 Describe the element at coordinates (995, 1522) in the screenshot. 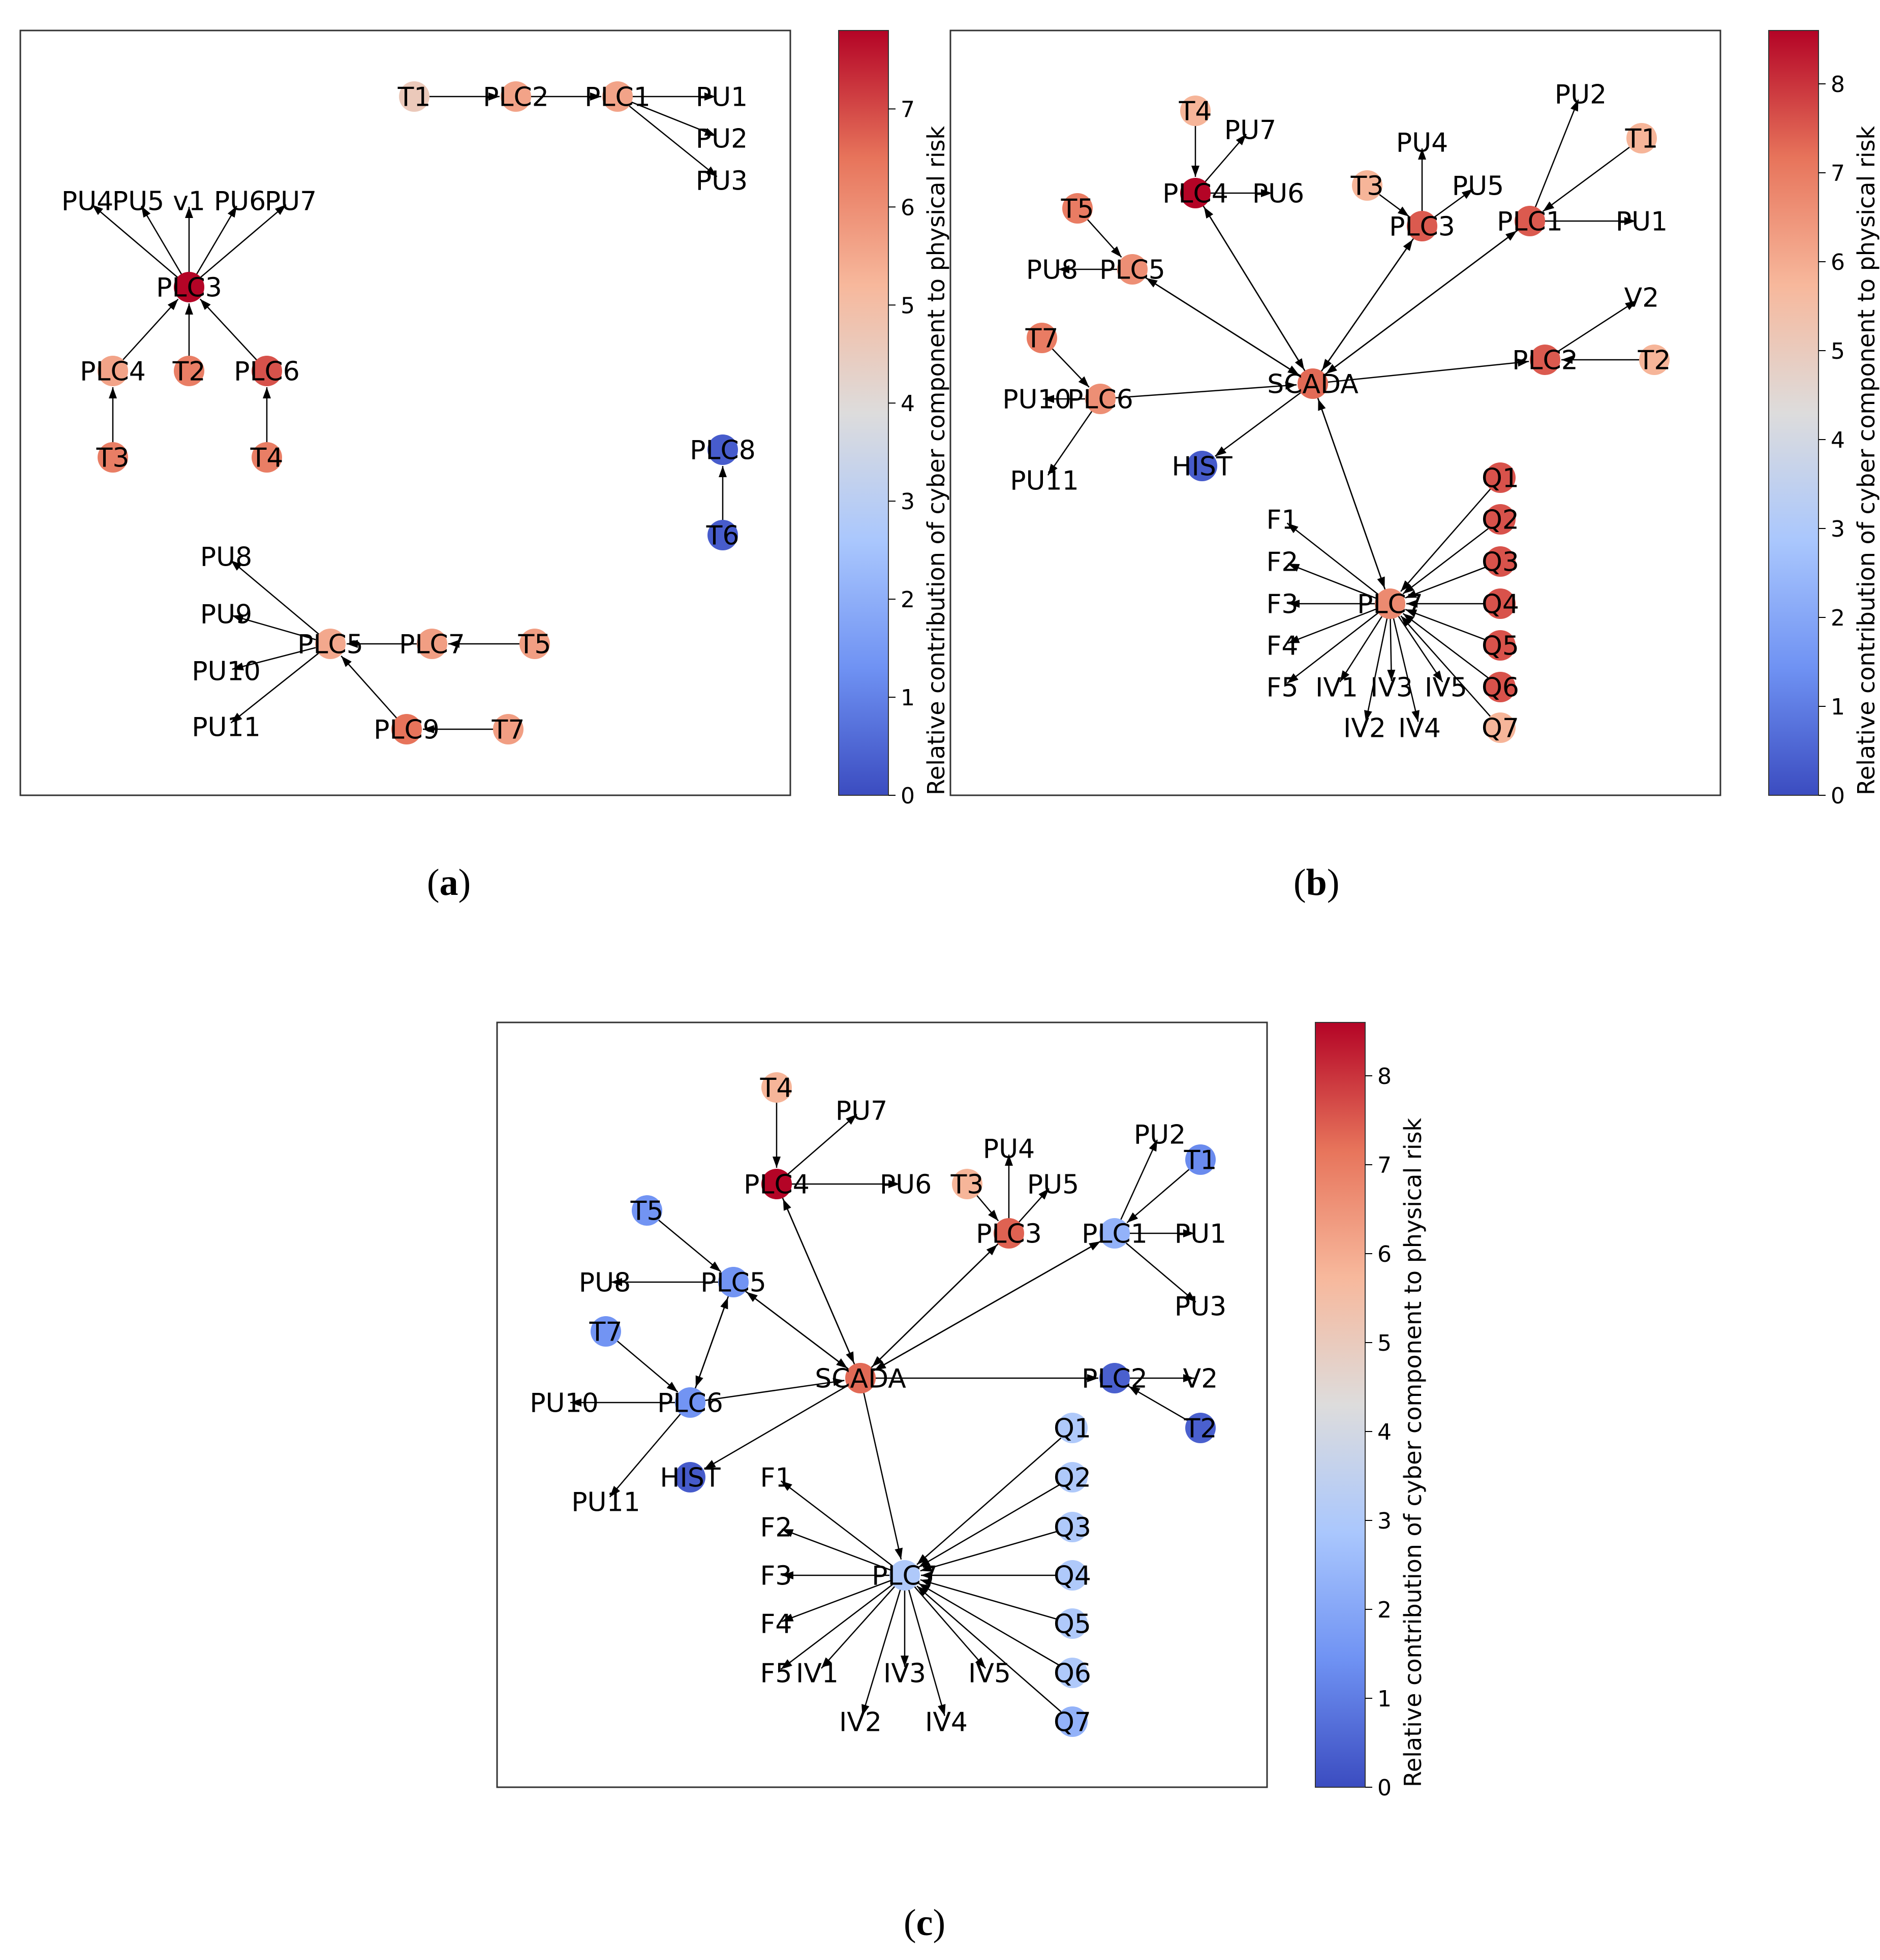

I see `edge-Q2-to-PLC7` at that location.